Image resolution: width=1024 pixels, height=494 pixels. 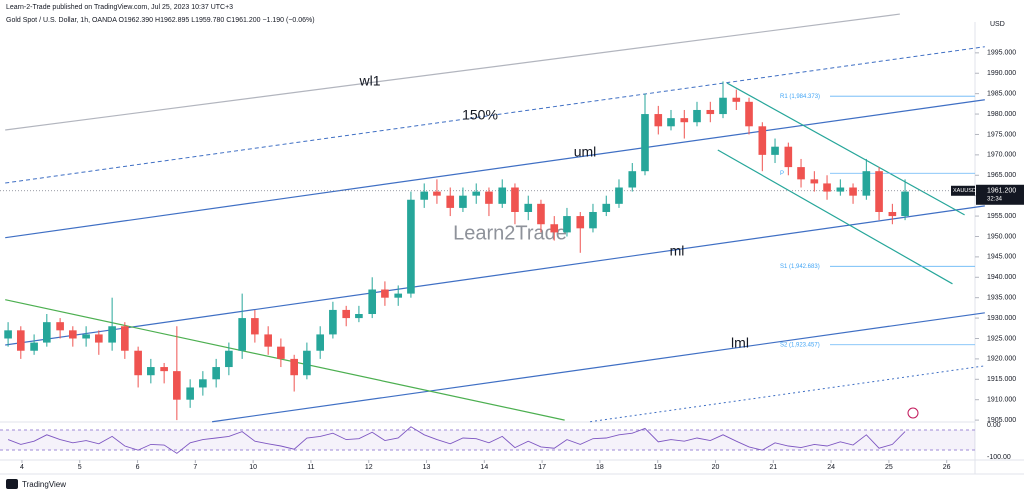 I want to click on y-tick-label: 1950.000, so click(x=1001, y=236).